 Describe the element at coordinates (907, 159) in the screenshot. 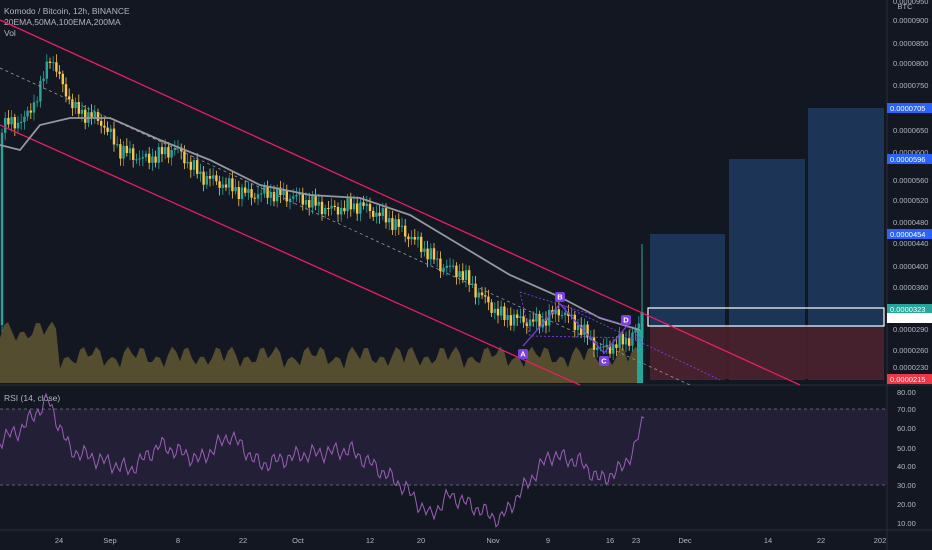

I see `price-tag-label: 0.0000596` at that location.